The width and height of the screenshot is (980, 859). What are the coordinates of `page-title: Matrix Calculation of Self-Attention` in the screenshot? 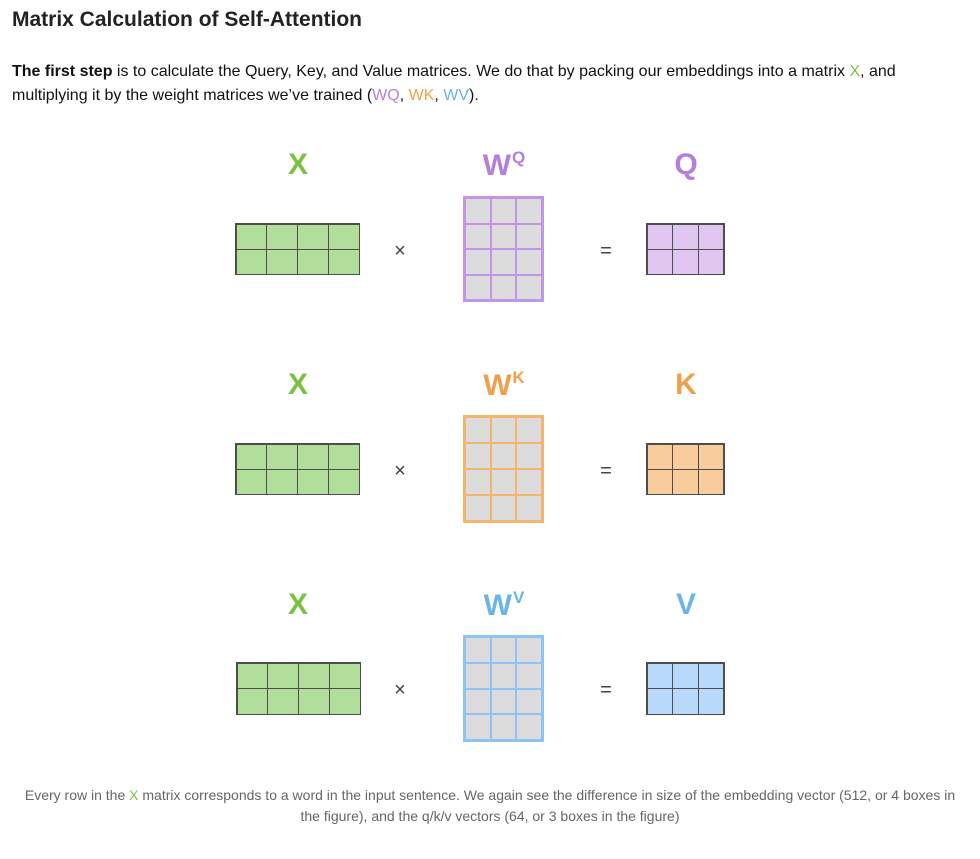 It's located at (187, 19).